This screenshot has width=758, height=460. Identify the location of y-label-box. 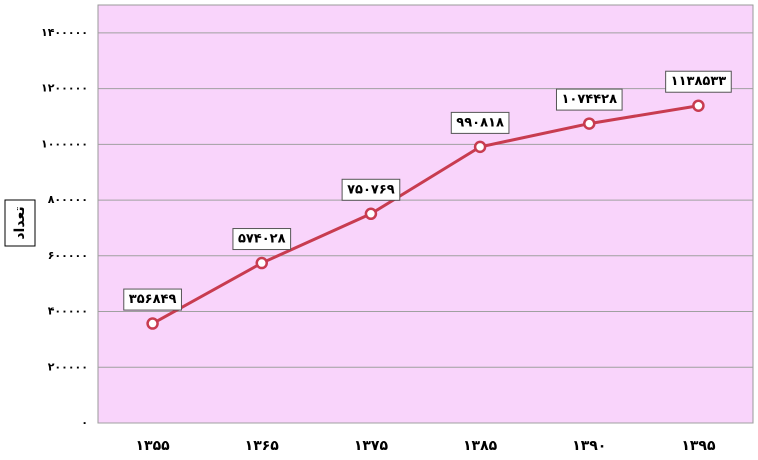
(20, 223).